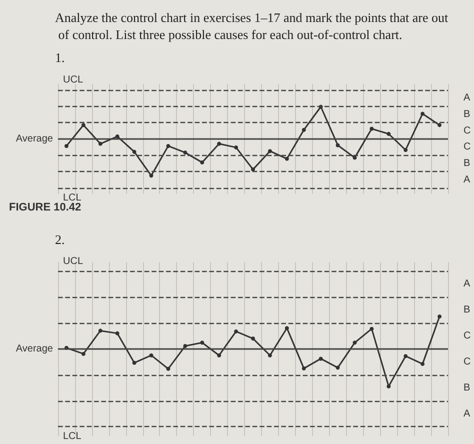 The width and height of the screenshot is (474, 444). Describe the element at coordinates (60, 239) in the screenshot. I see `chart-title: 2.` at that location.